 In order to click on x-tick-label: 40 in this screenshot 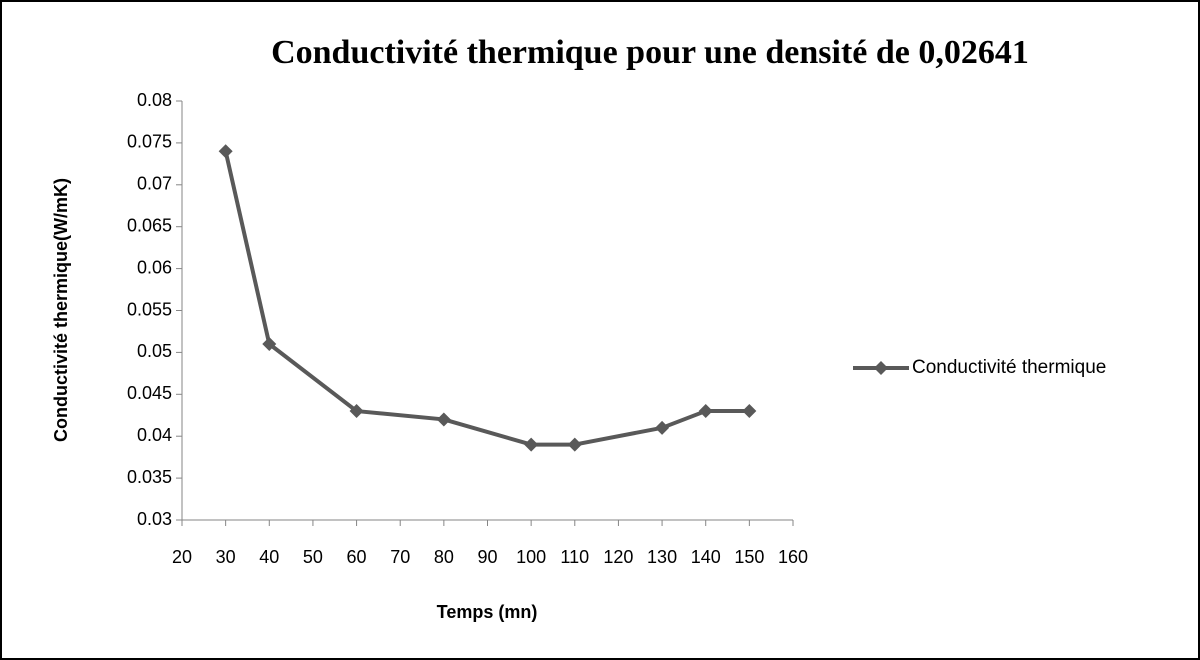, I will do `click(269, 557)`.